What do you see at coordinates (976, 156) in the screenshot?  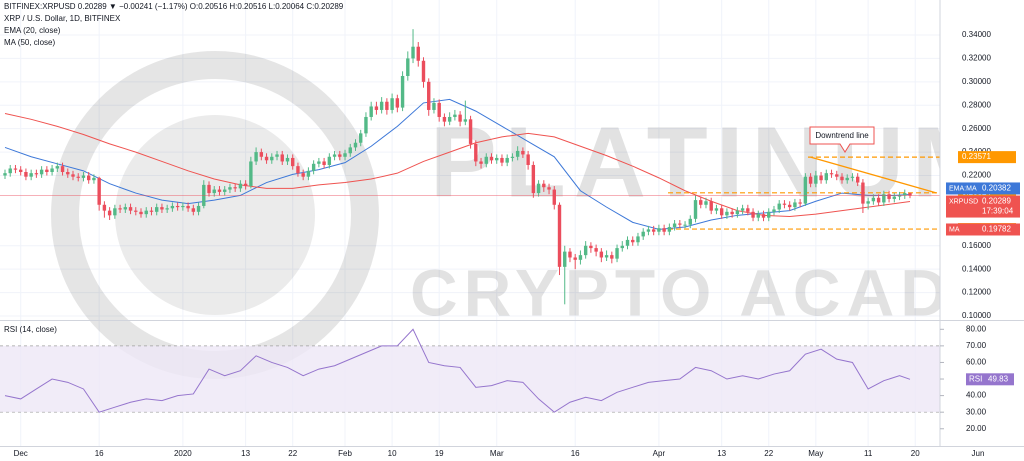 I see `level-label: 0.23571` at bounding box center [976, 156].